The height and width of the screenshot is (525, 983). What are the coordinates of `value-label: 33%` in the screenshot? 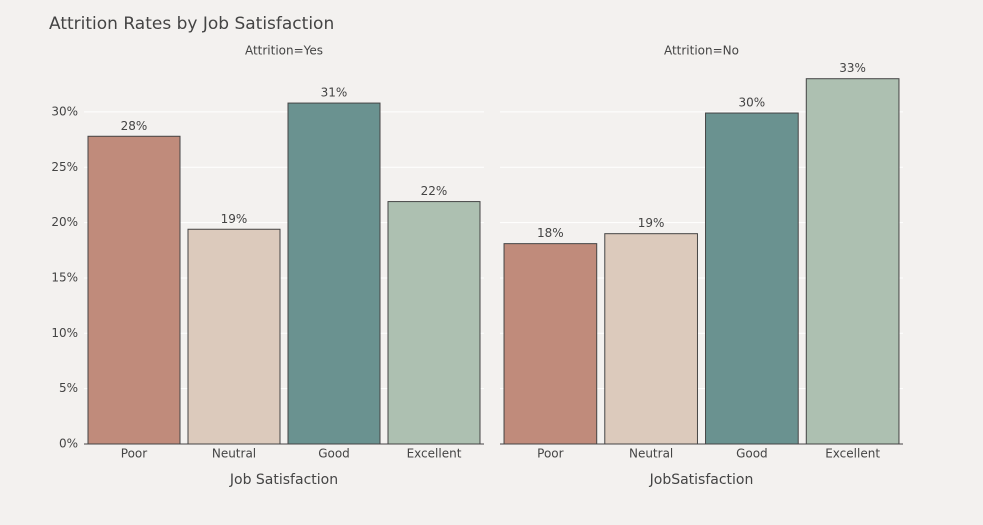 It's located at (852, 68).